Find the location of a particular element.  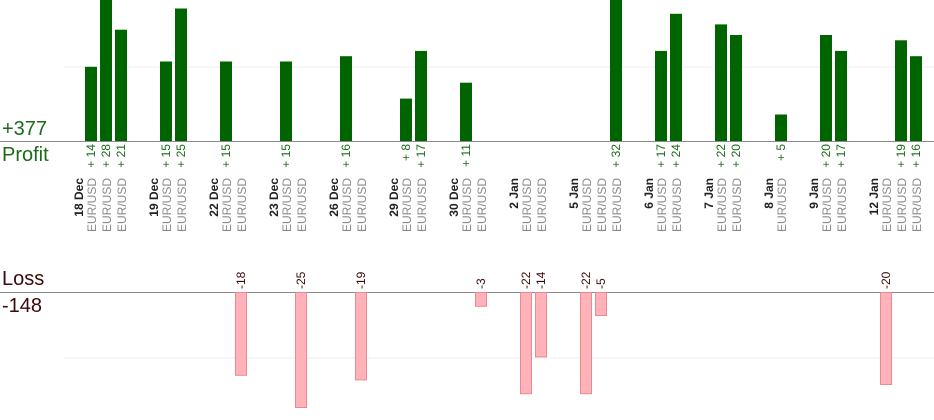

profit-value-label: + 22 is located at coordinates (721, 156).